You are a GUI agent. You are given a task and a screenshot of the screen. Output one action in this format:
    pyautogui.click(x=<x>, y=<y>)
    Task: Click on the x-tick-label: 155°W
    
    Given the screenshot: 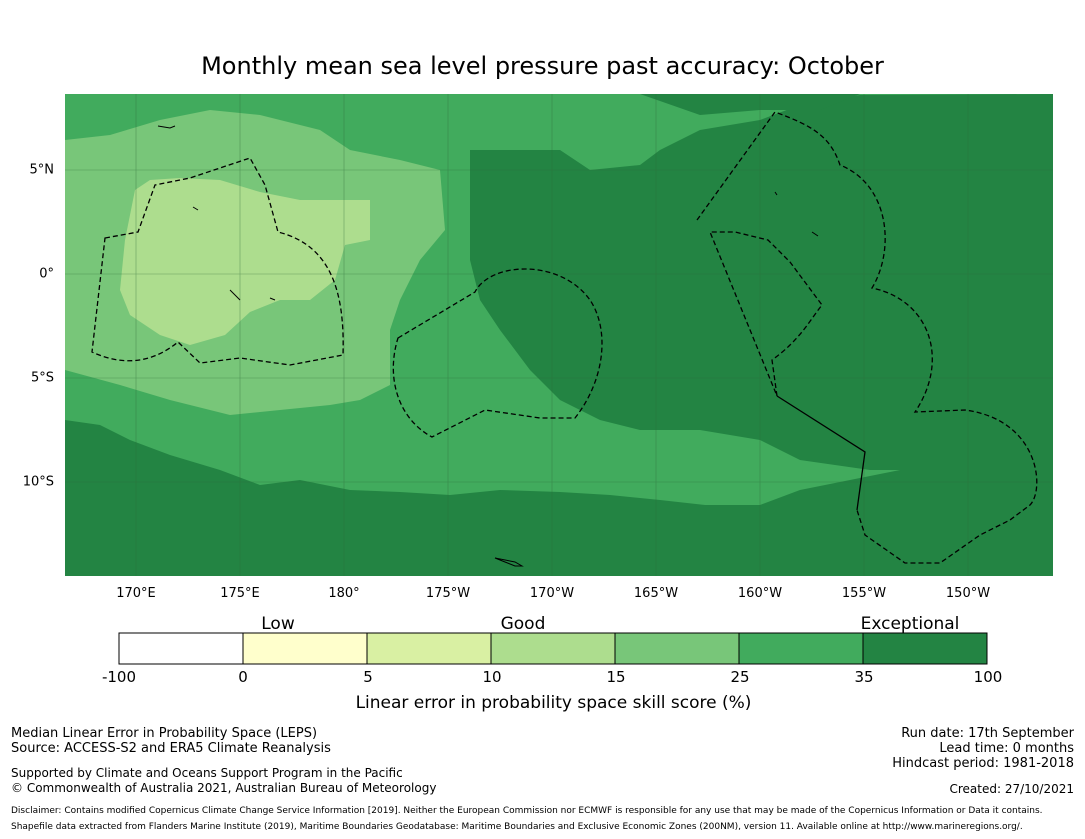 What is the action you would take?
    pyautogui.click(x=864, y=593)
    